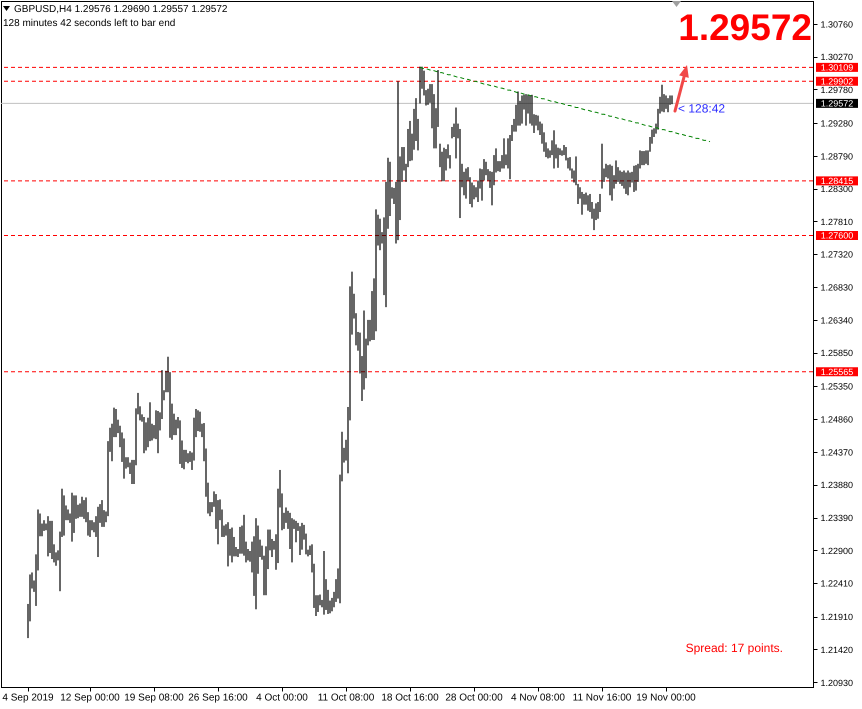 This screenshot has width=862, height=709. What do you see at coordinates (282, 698) in the screenshot?
I see `x-tick-label: 4 Oct 00:00` at bounding box center [282, 698].